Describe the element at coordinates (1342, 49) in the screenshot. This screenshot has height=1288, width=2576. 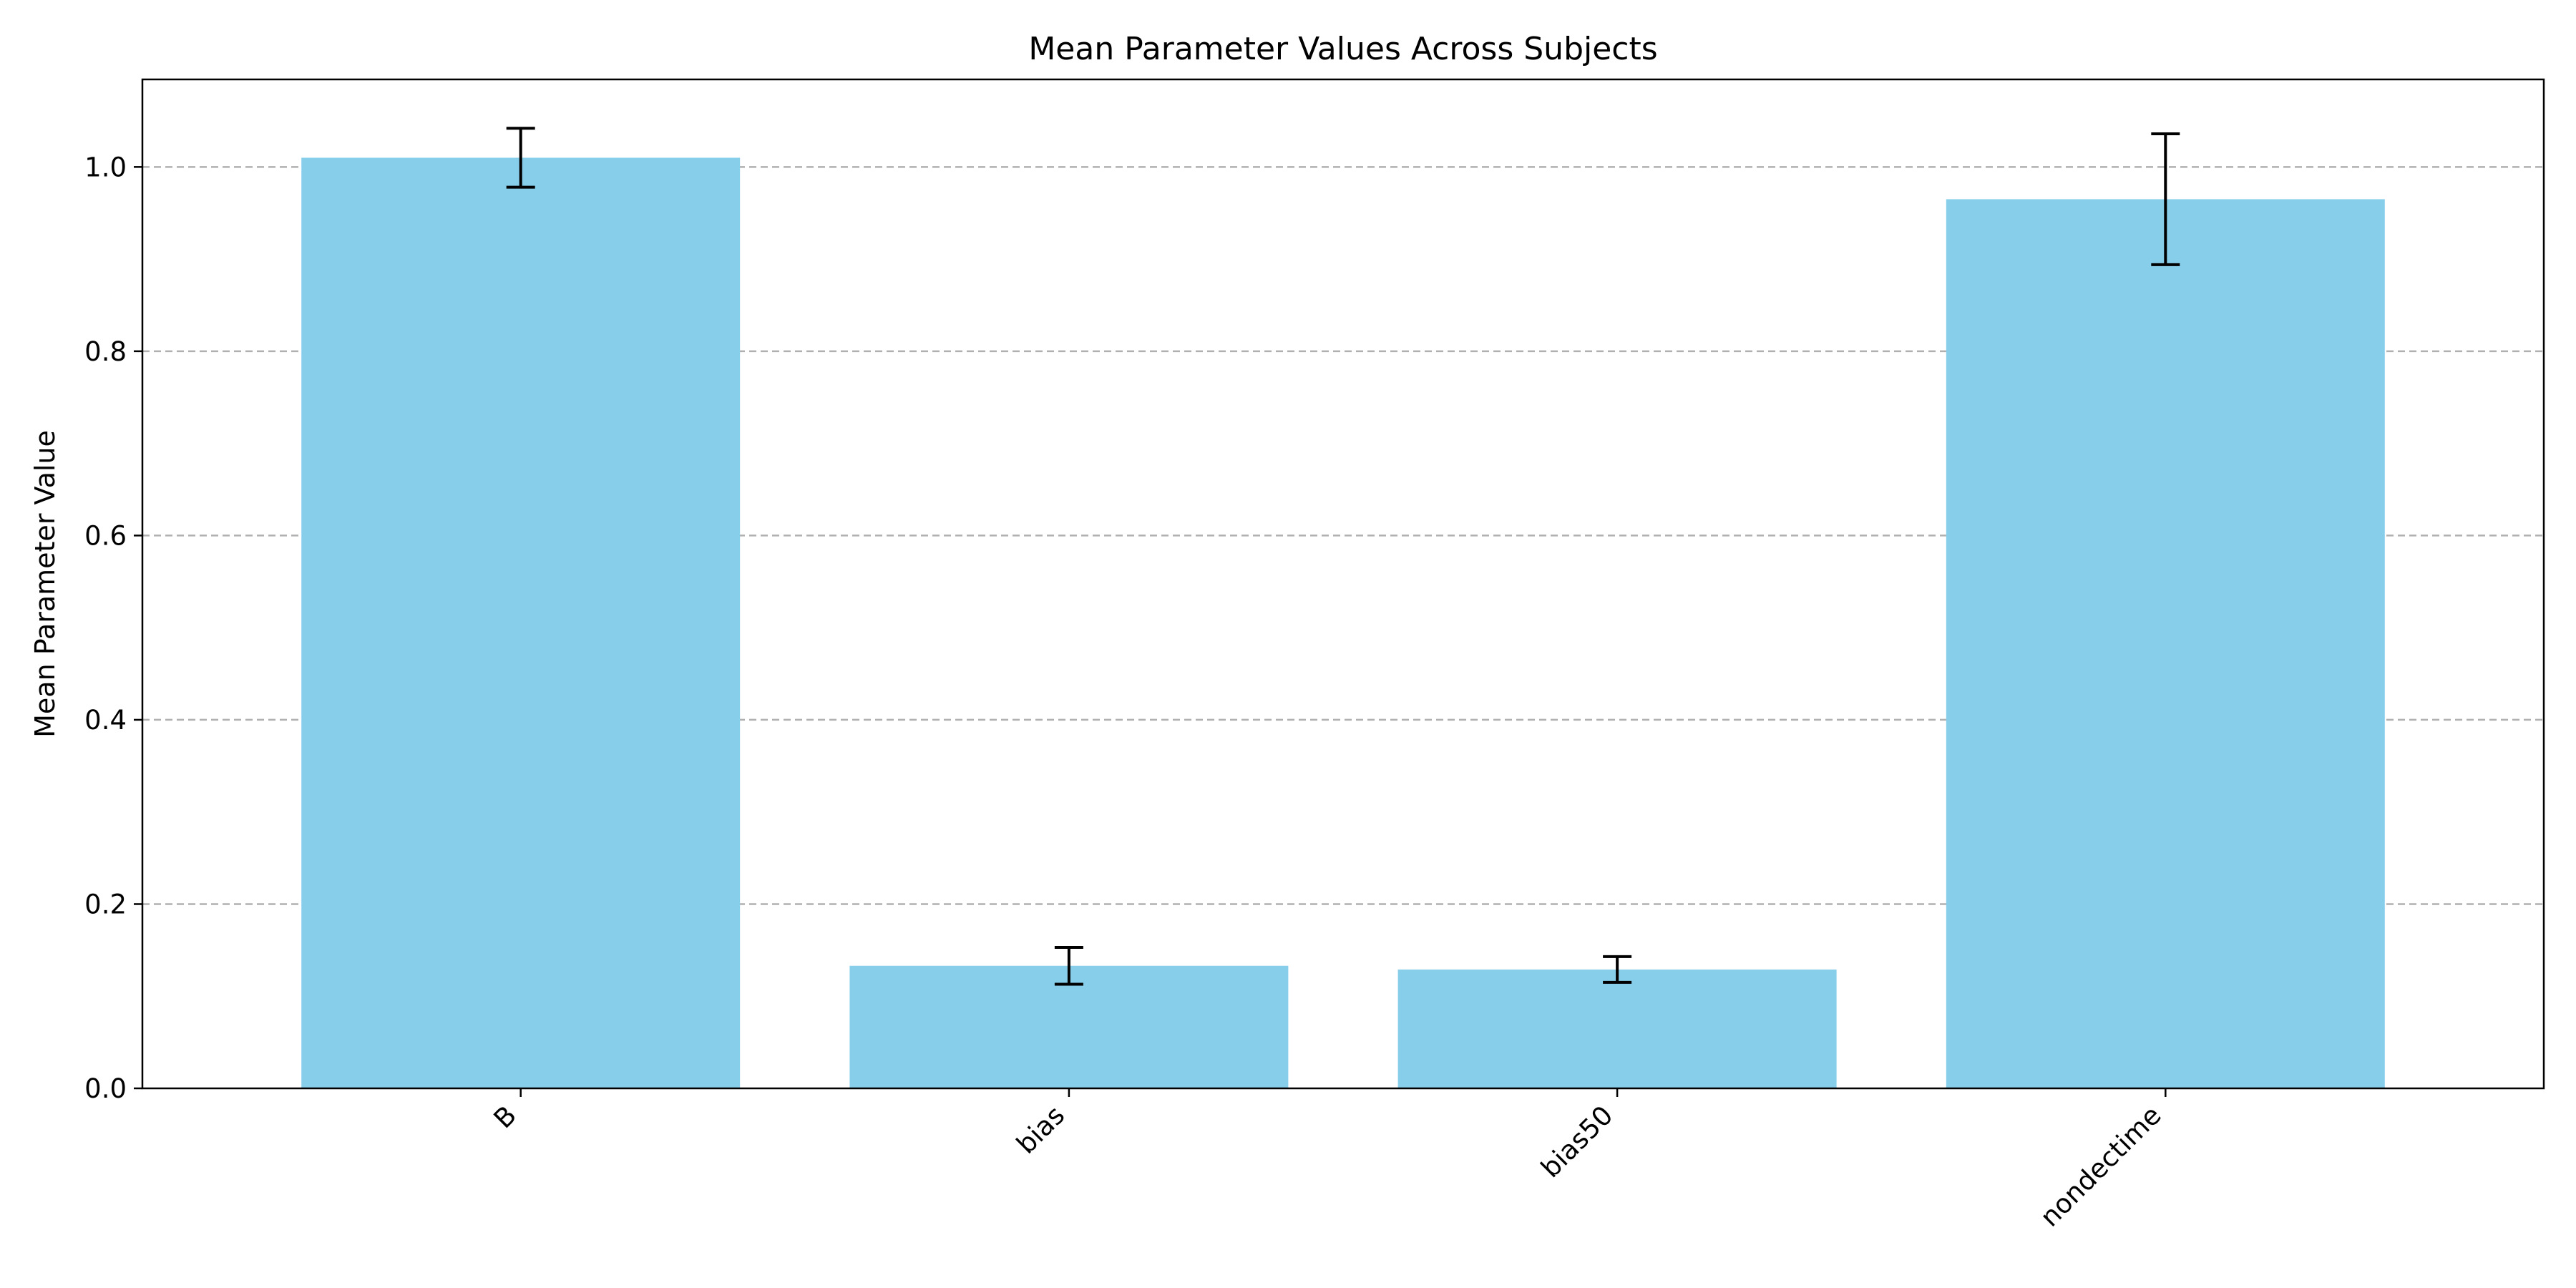
I see `chart-title: Mean Parameter Values Across Subjects` at that location.